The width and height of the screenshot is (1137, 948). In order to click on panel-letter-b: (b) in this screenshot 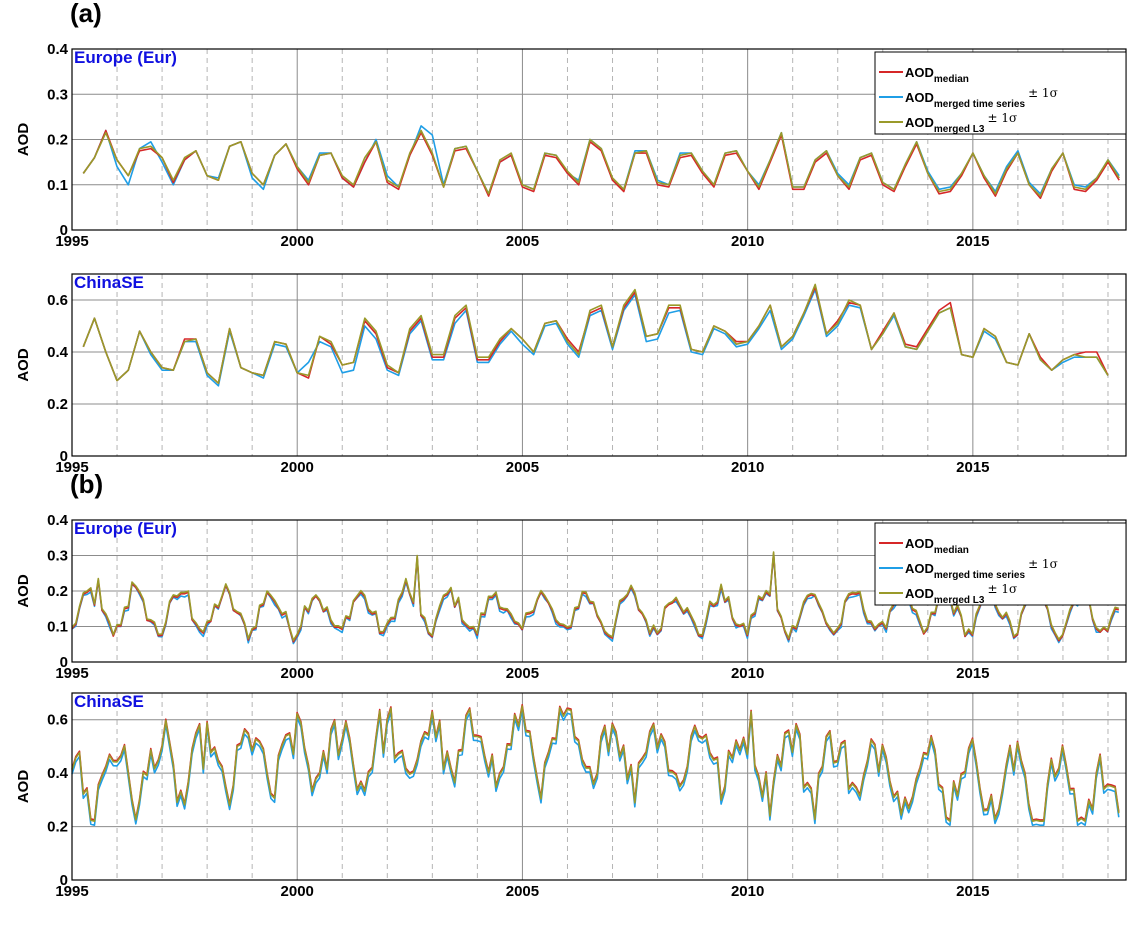, I will do `click(86, 484)`.